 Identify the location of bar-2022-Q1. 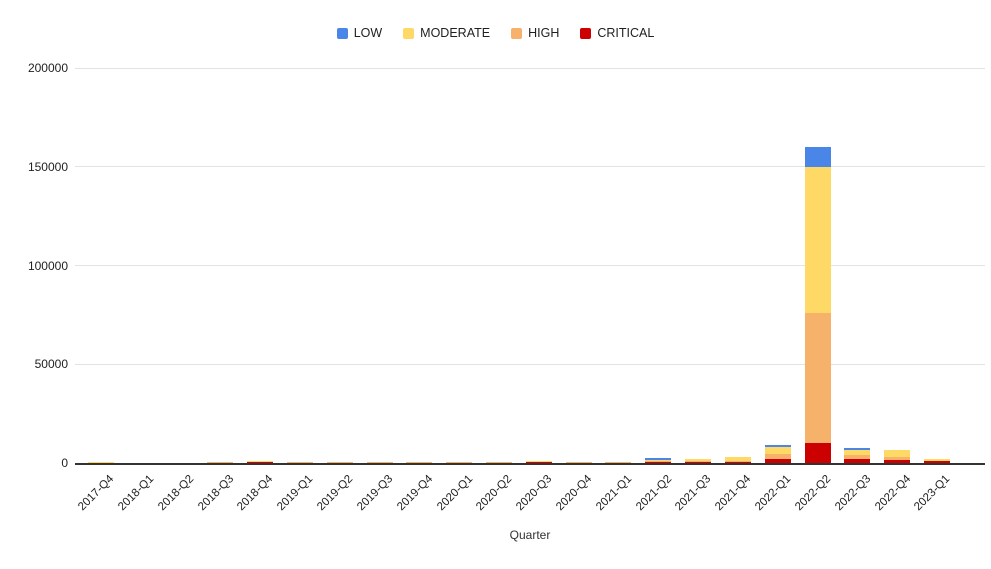
(777, 453).